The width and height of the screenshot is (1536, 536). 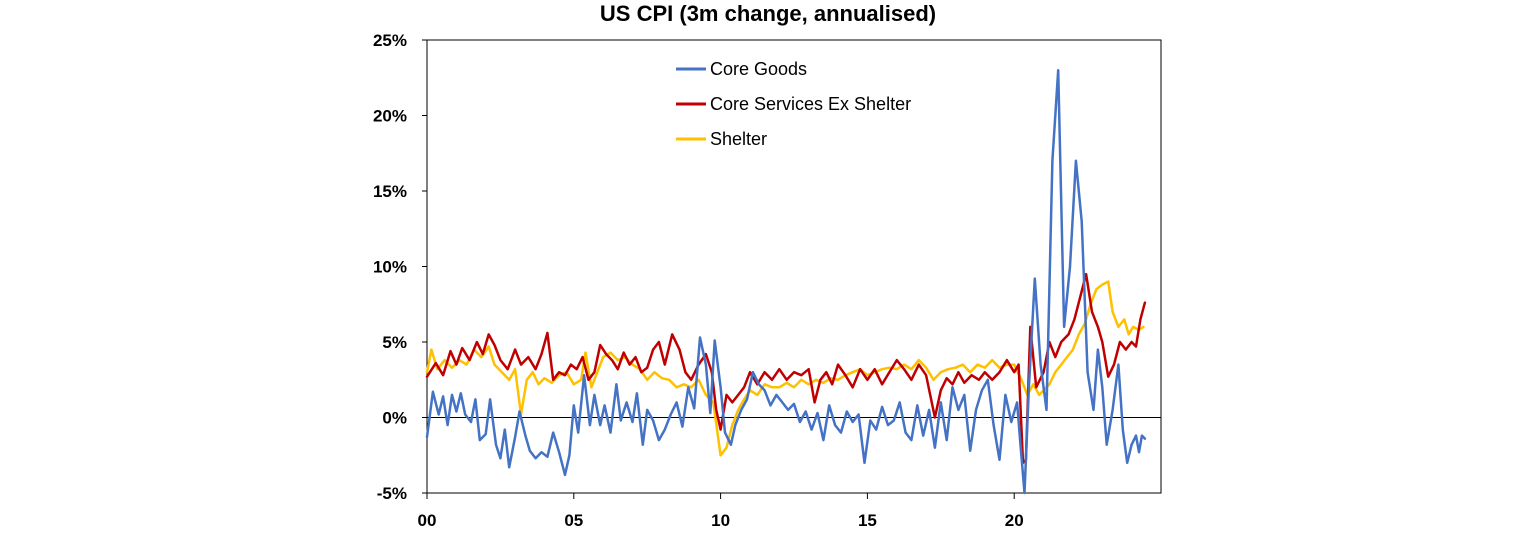 I want to click on y-tick-label: -5%, so click(x=392, y=493).